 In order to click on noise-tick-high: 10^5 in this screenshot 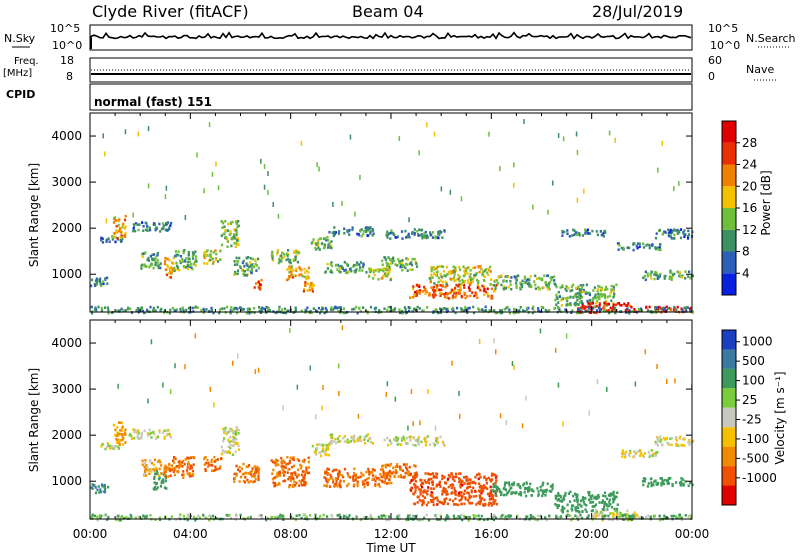, I will do `click(65, 28)`.